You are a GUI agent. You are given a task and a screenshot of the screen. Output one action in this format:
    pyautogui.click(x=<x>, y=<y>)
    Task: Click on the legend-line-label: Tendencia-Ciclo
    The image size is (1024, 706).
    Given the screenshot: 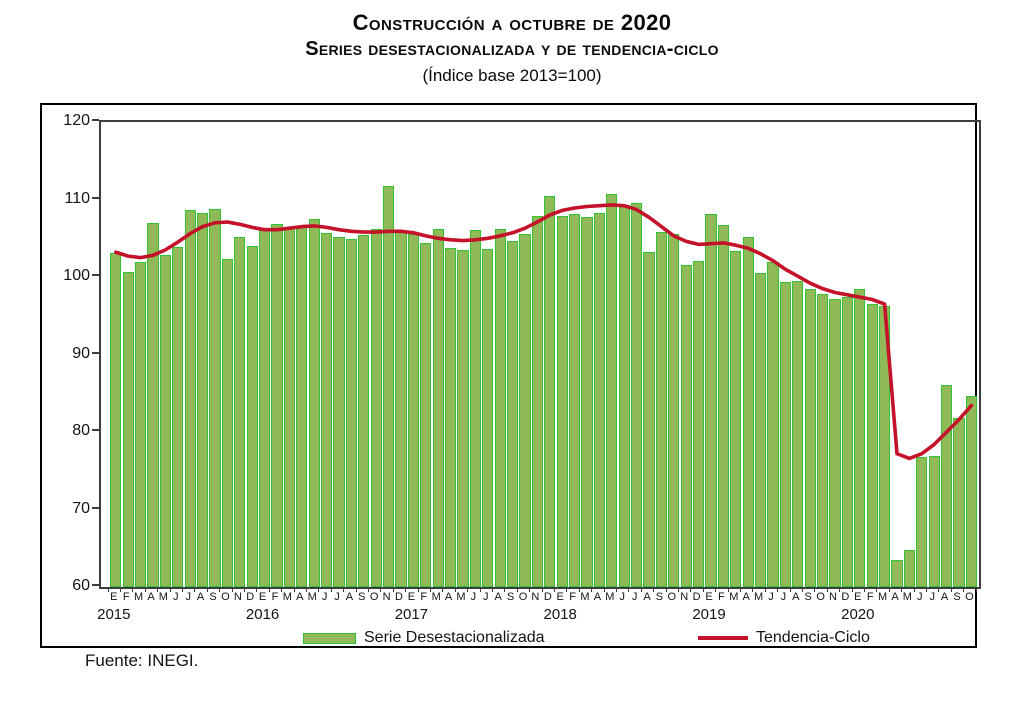 What is the action you would take?
    pyautogui.click(x=813, y=637)
    